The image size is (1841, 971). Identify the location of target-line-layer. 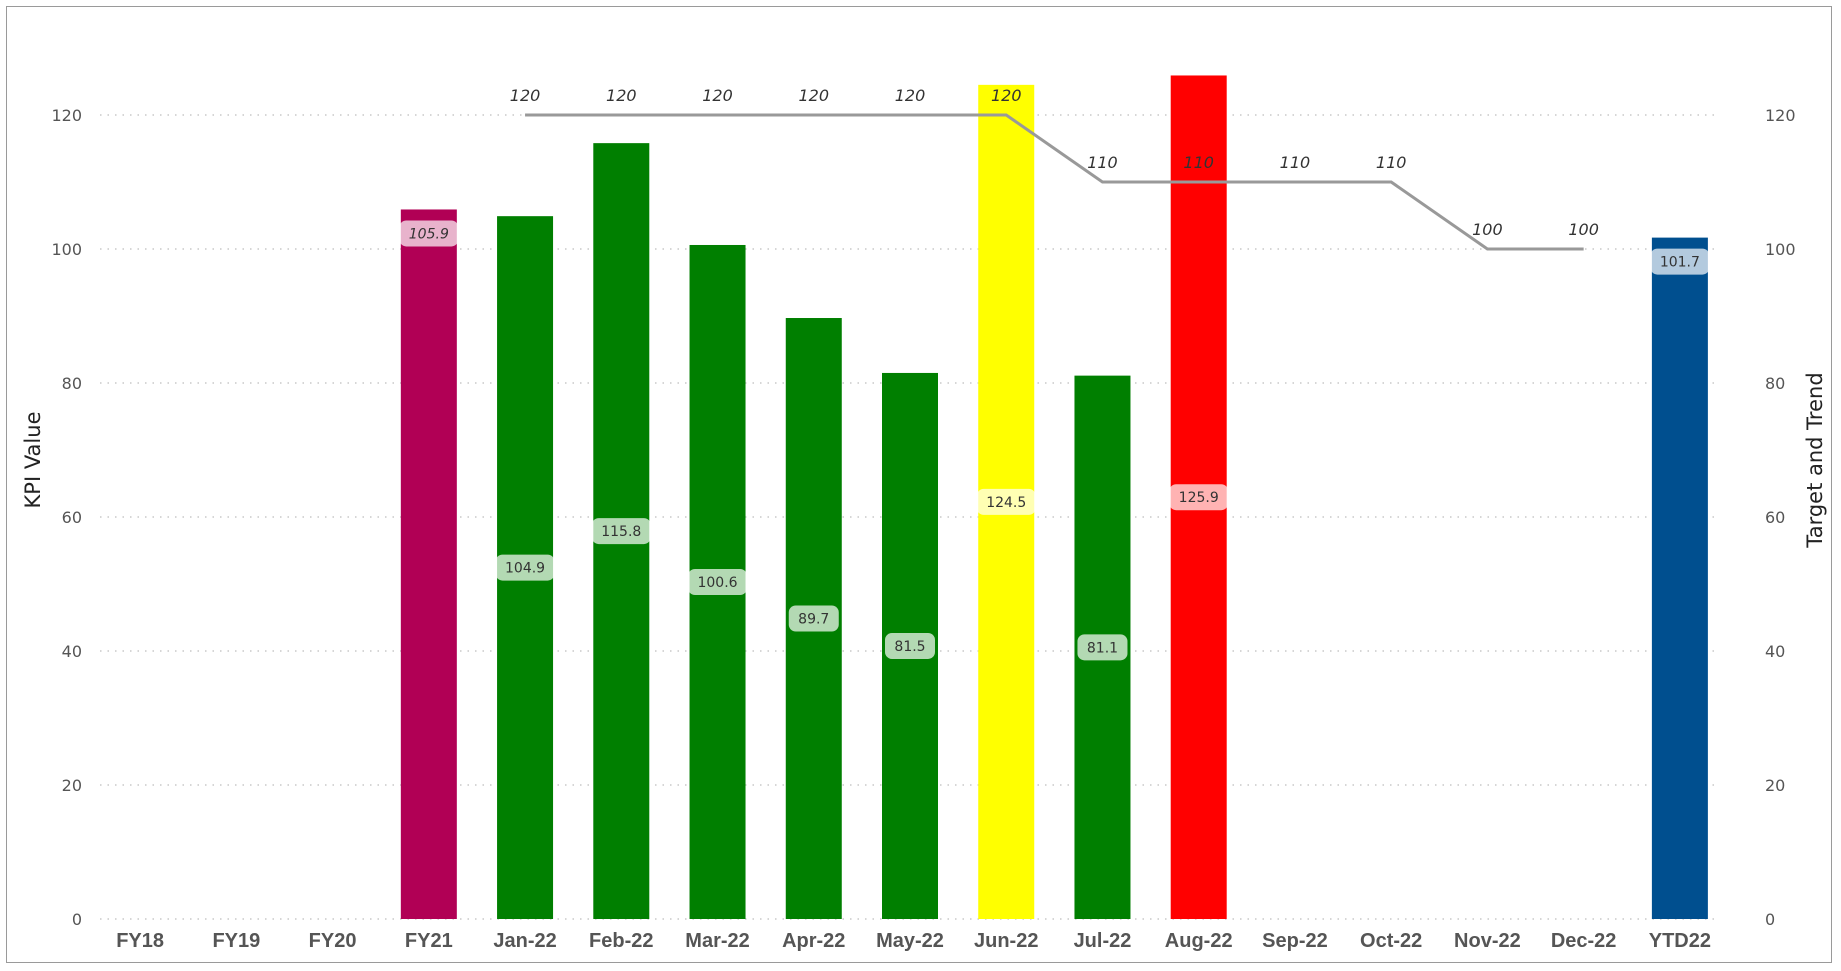
(1054, 182).